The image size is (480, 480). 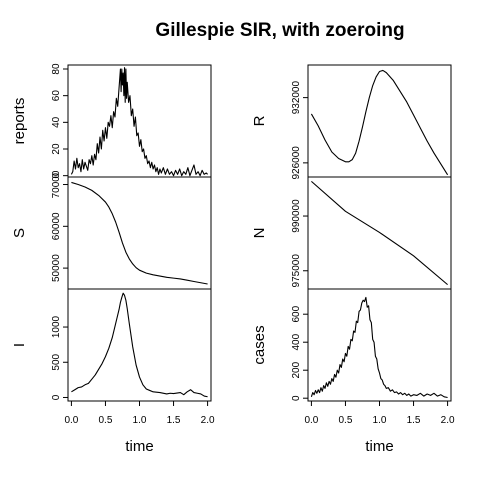 What do you see at coordinates (259, 233) in the screenshot?
I see `y-axis-label: N` at bounding box center [259, 233].